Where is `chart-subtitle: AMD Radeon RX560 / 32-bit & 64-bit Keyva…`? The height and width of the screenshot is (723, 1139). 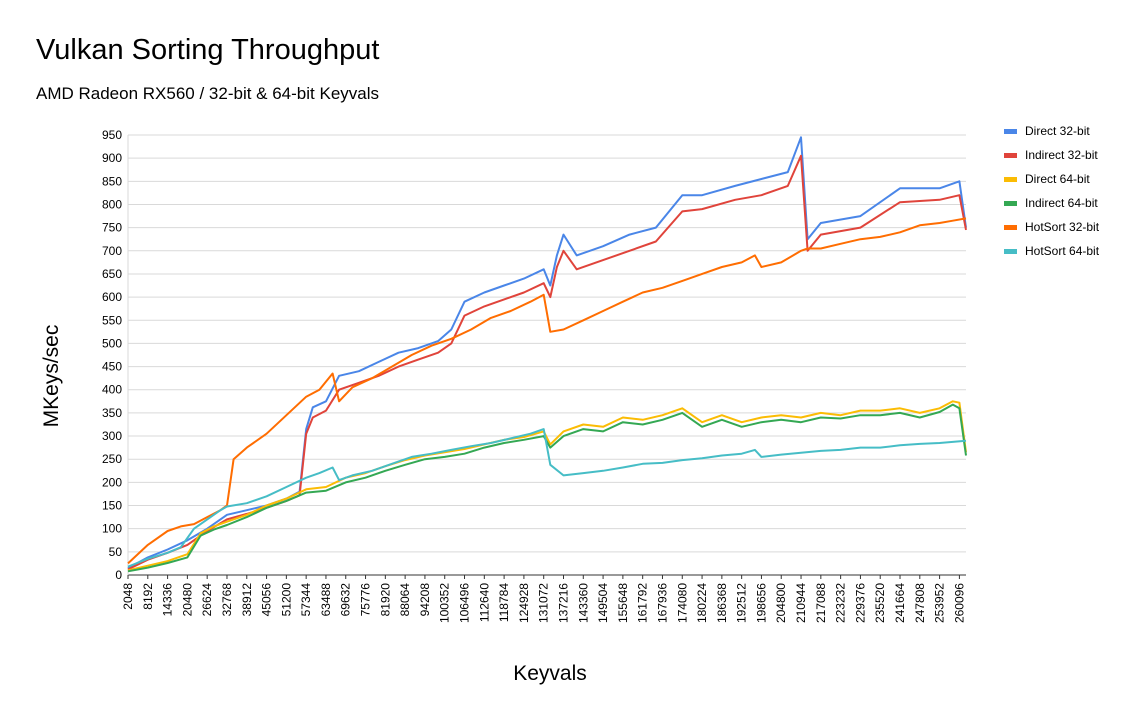
chart-subtitle: AMD Radeon RX560 / 32-bit & 64-bit Keyva… is located at coordinates (208, 93).